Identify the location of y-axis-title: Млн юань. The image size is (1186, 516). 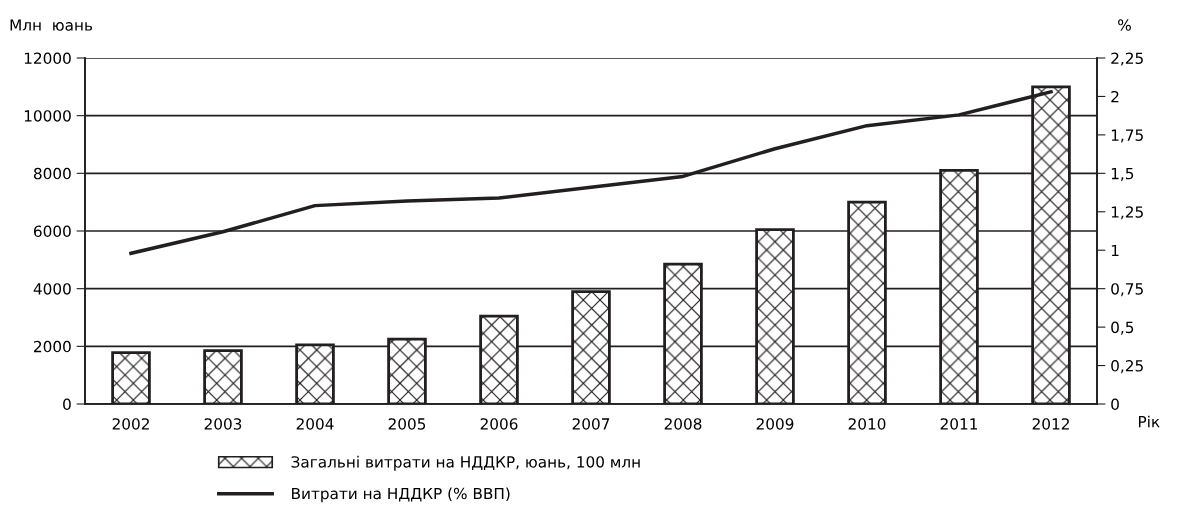
(51, 25).